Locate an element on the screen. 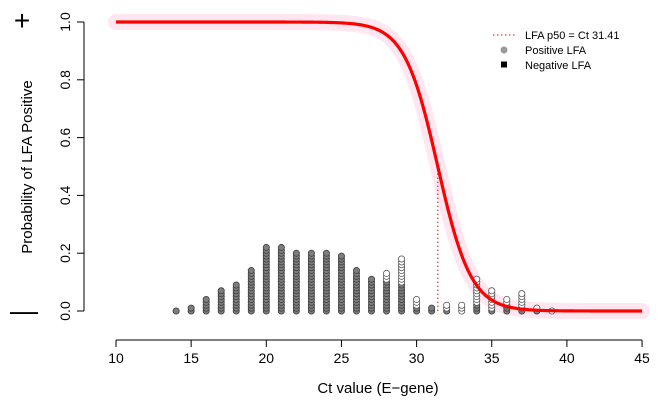 This screenshot has width=667, height=401. y-tick-label: 1.0 is located at coordinates (65, 22).